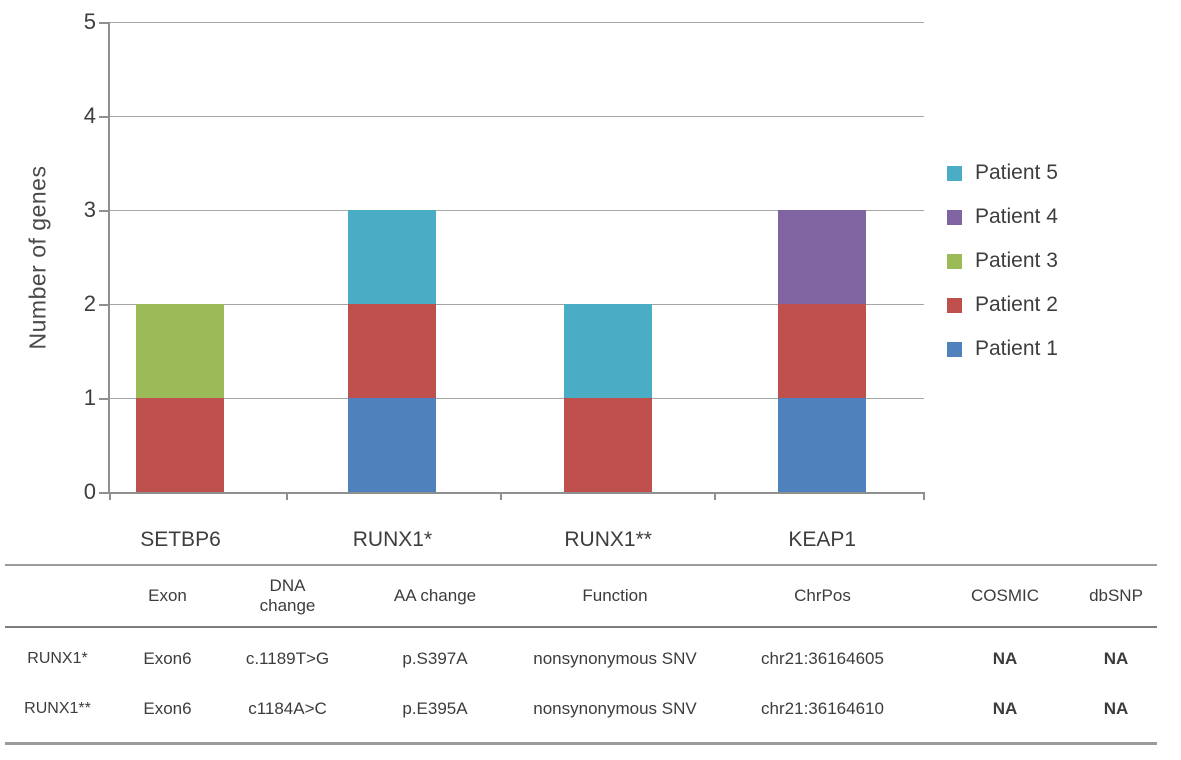  I want to click on y-tick-label: 3, so click(89, 209).